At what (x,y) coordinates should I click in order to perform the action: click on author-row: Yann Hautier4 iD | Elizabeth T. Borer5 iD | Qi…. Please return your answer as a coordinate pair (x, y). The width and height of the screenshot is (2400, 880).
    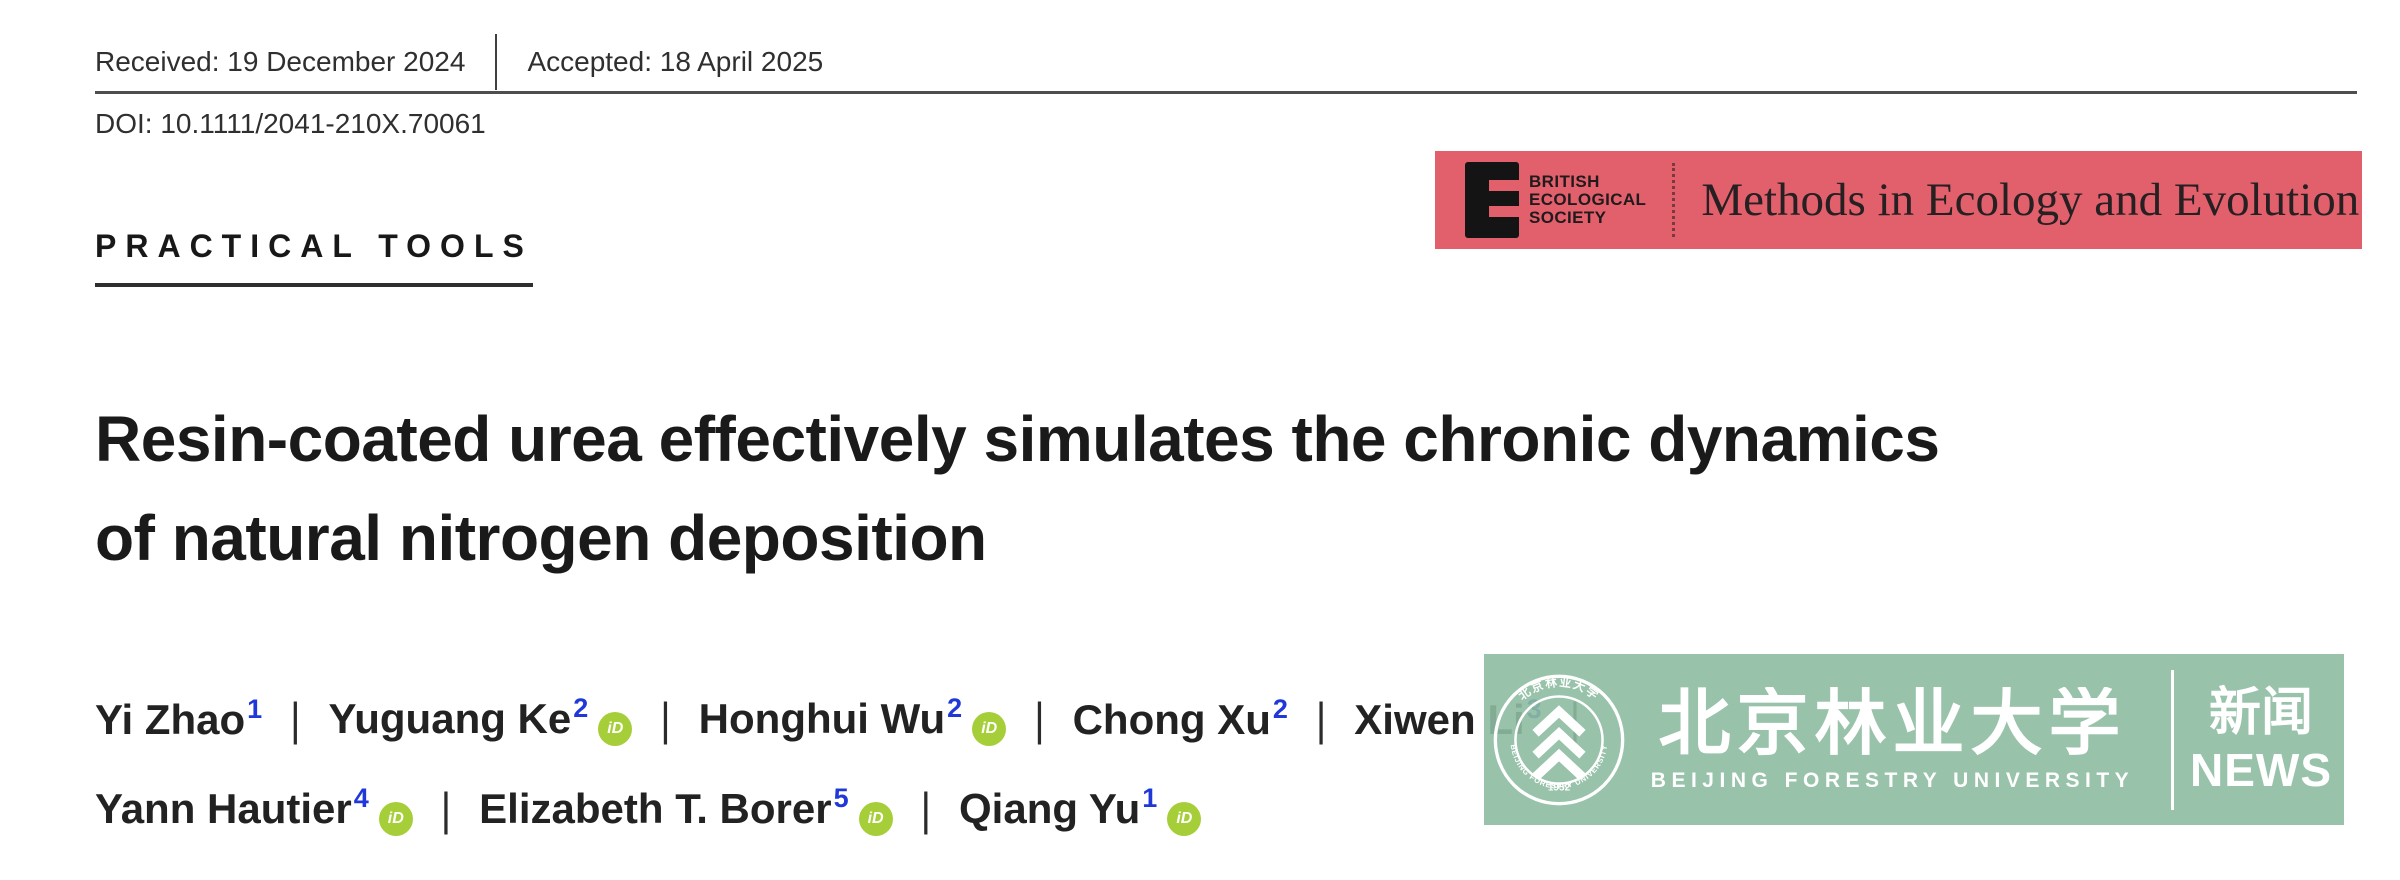
    Looking at the image, I should click on (1235, 810).